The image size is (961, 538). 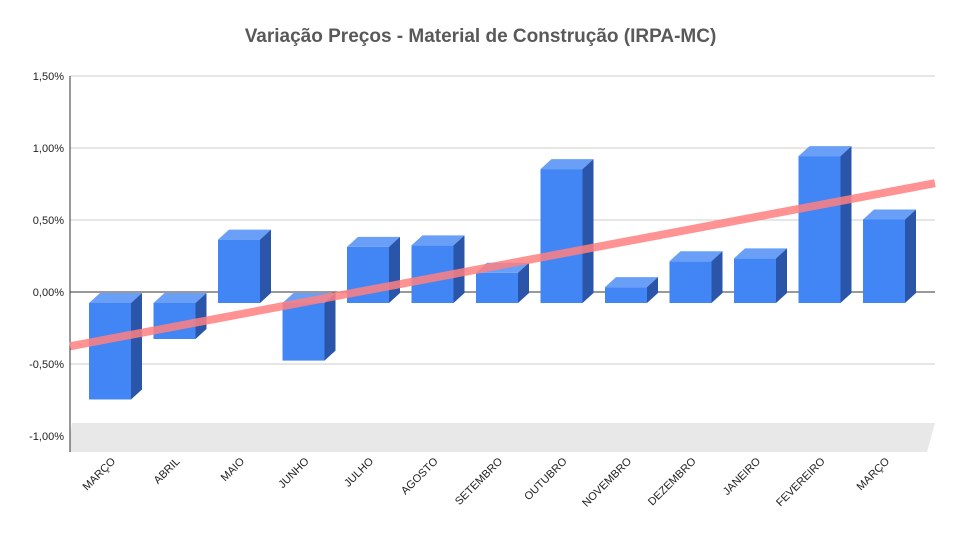 I want to click on y-tick-label: -1,00%, so click(x=46, y=437).